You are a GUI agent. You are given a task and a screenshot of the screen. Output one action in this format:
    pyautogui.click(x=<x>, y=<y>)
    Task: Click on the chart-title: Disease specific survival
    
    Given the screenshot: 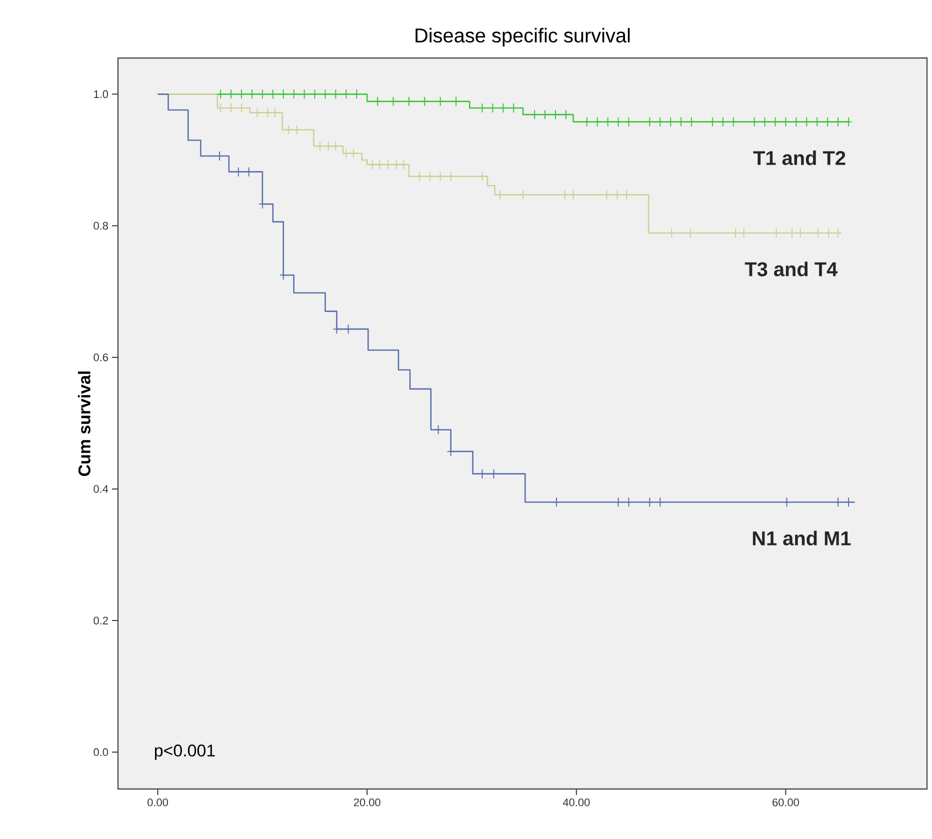 What is the action you would take?
    pyautogui.click(x=523, y=37)
    